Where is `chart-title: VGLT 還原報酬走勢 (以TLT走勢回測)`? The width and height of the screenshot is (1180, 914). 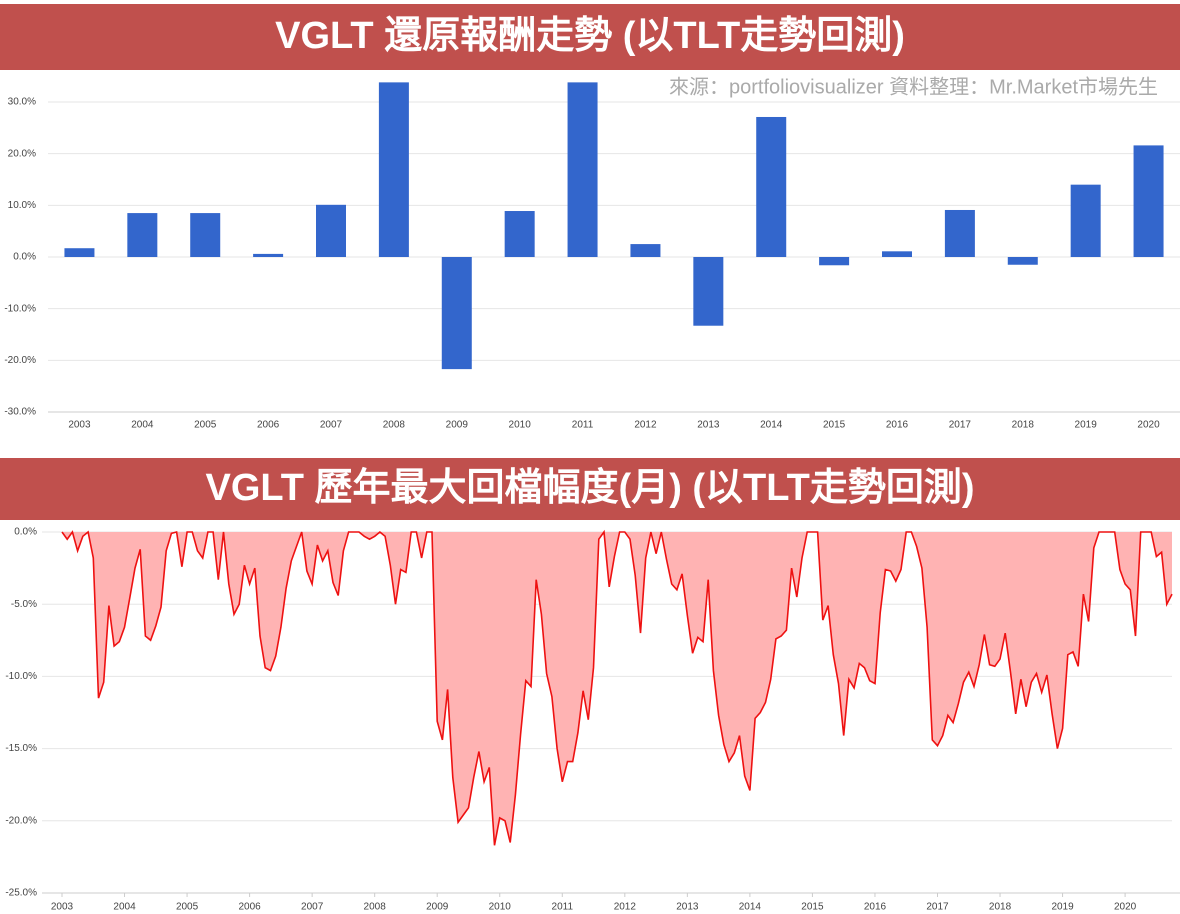 chart-title: VGLT 還原報酬走勢 (以TLT走勢回測) is located at coordinates (590, 36).